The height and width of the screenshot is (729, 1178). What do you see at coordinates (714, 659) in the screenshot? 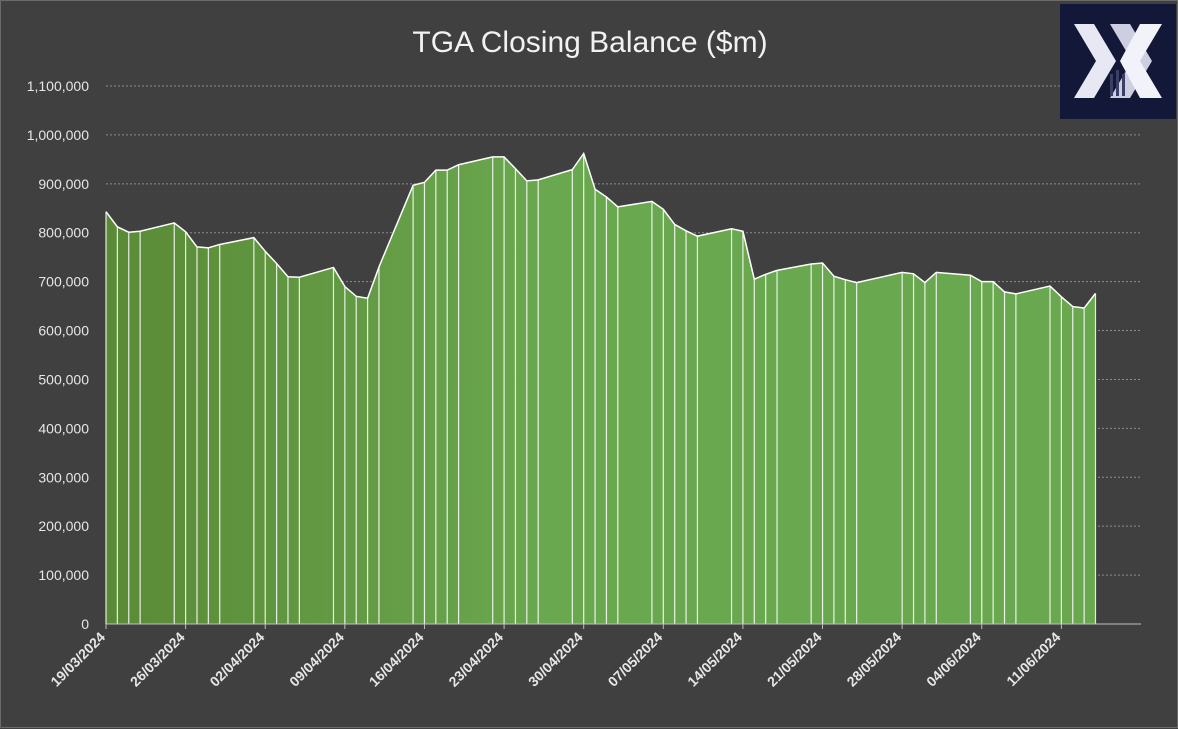
I see `x-tick-label-8: 14/05/2024` at bounding box center [714, 659].